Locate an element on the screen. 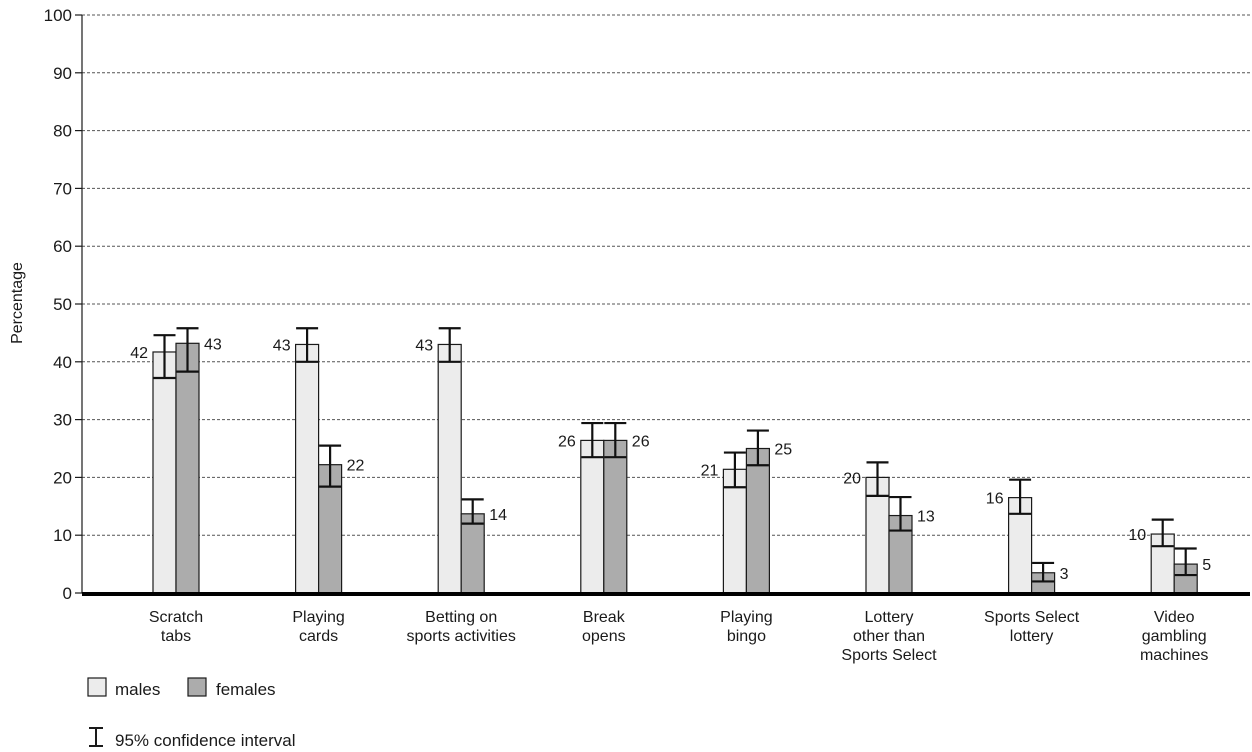 This screenshot has width=1252, height=752. category-label: Betting on sports activities is located at coordinates (461, 627).